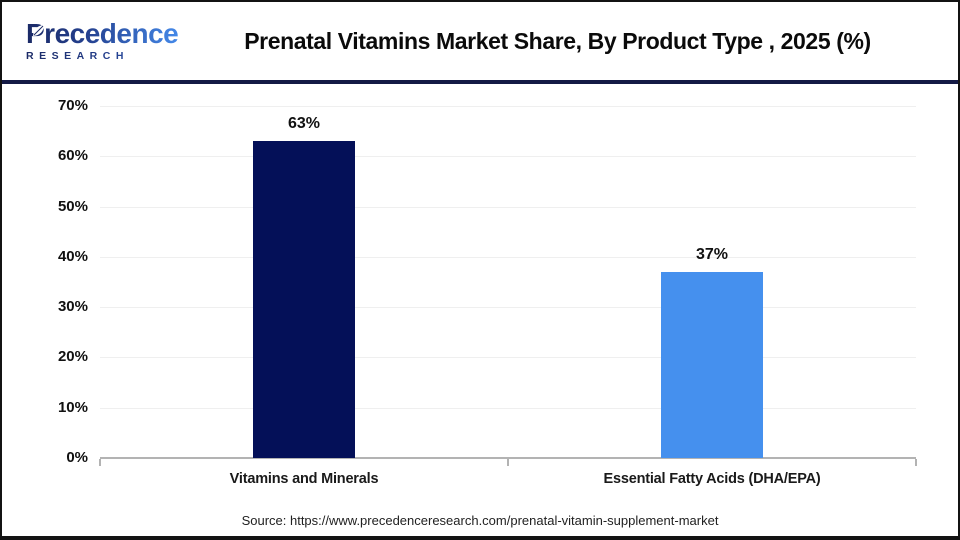 The image size is (960, 540). Describe the element at coordinates (72, 206) in the screenshot. I see `y-axis-tick-label: 50%` at that location.